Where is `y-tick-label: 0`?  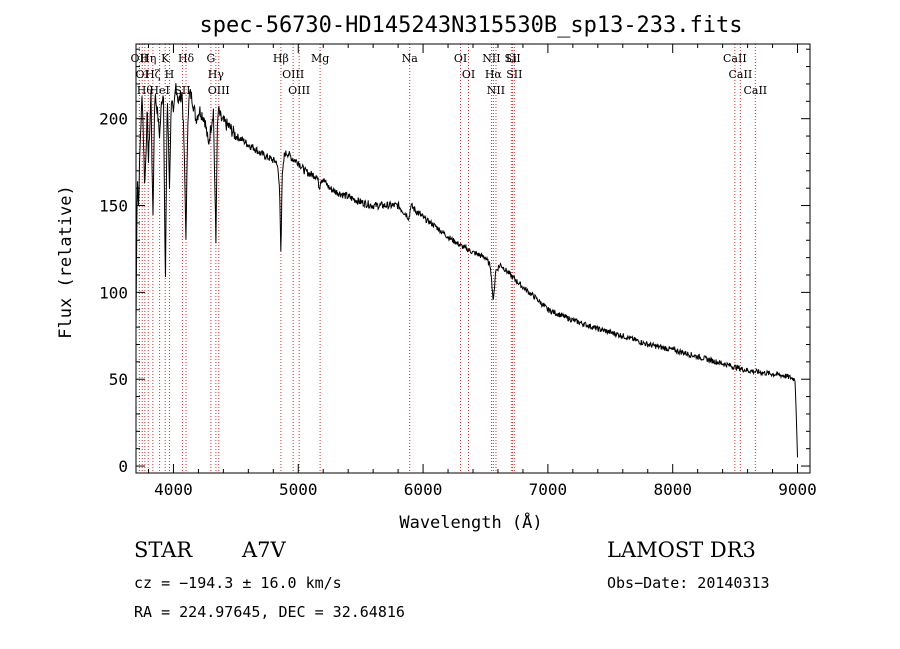
y-tick-label: 0 is located at coordinates (123, 466).